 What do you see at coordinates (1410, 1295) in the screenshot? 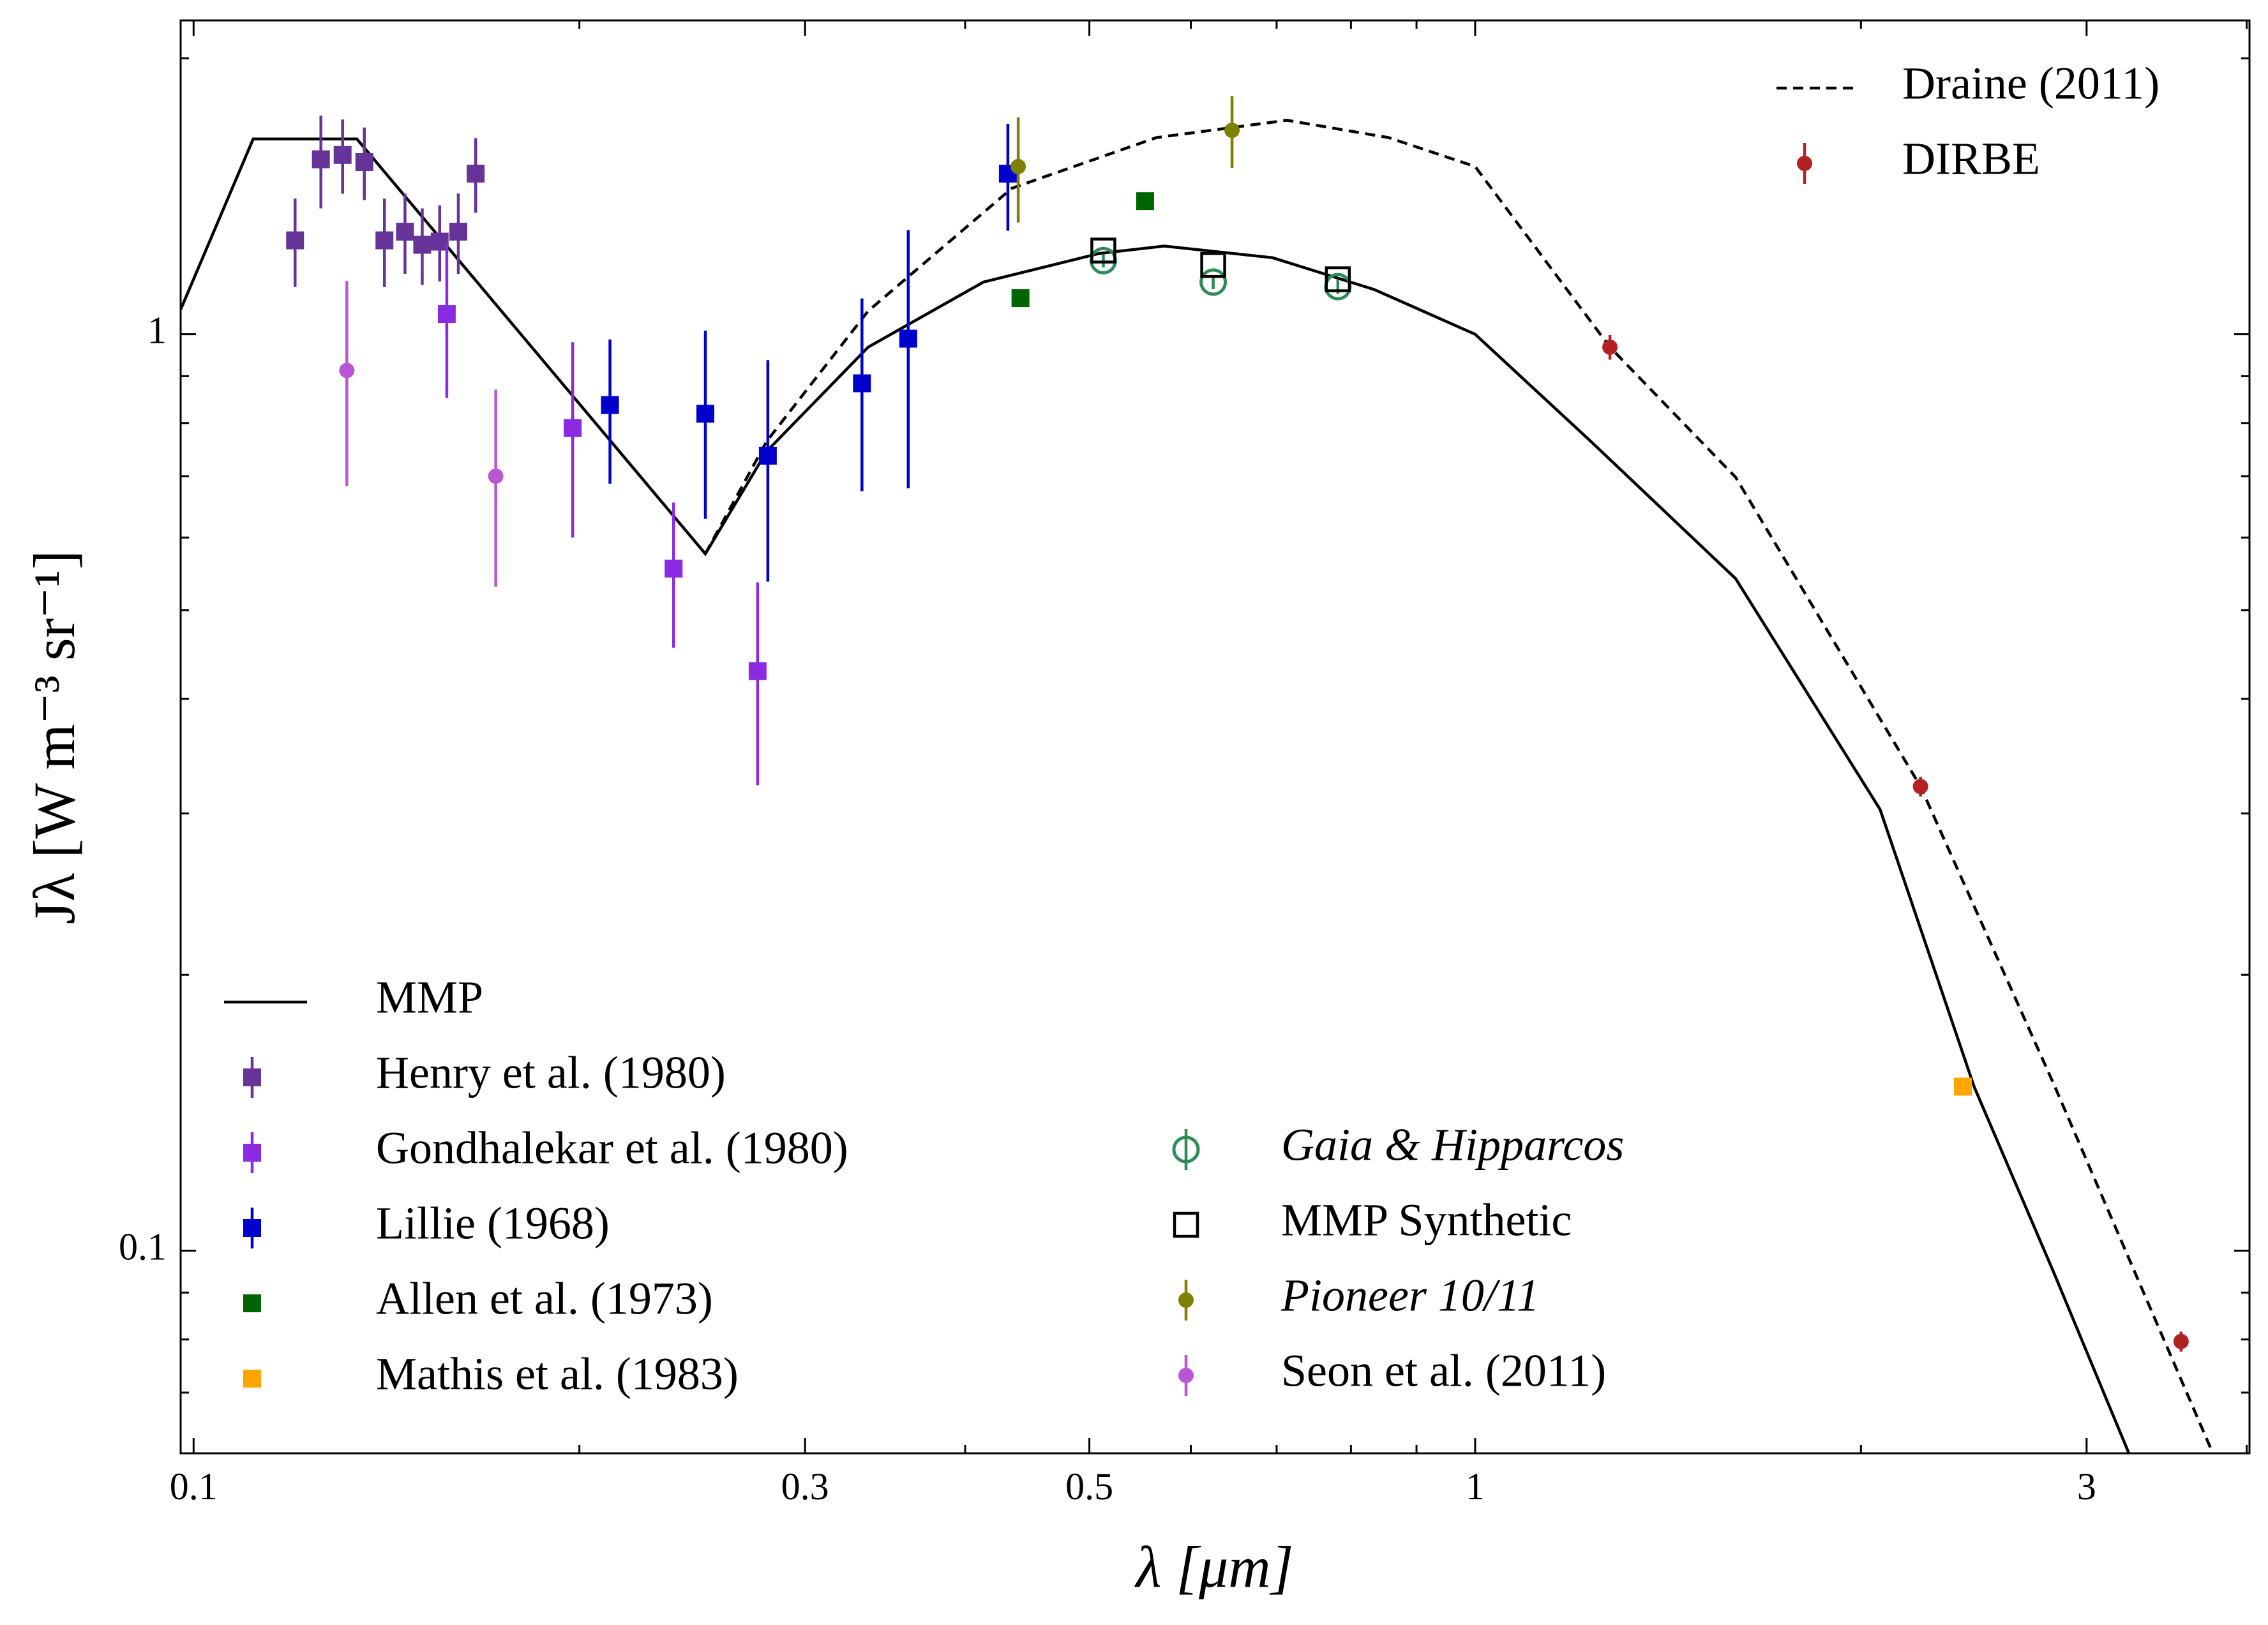
I see `legend-label: Pioneer 10/11` at bounding box center [1410, 1295].